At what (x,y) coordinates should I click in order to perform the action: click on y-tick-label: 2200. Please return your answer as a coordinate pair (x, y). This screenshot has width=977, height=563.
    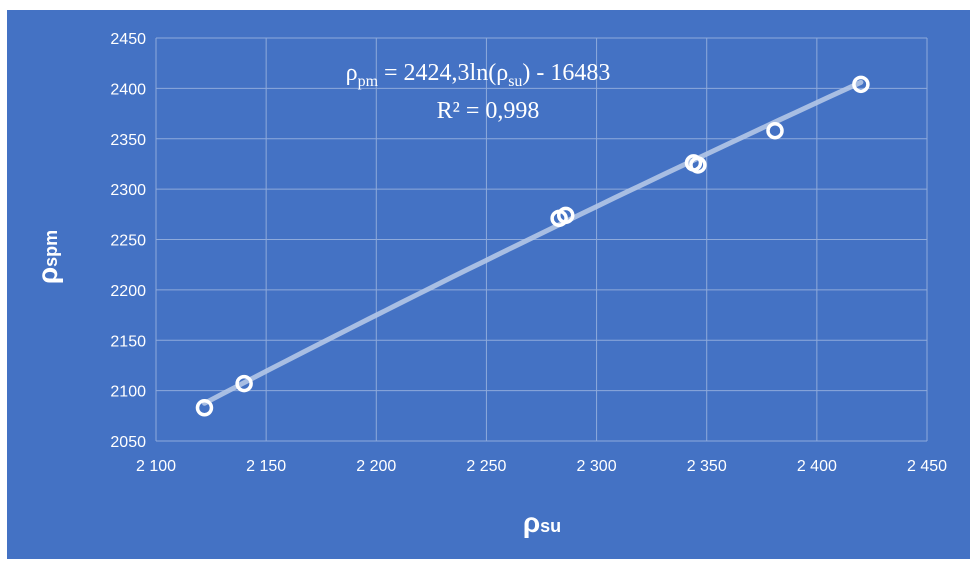
    Looking at the image, I should click on (128, 291).